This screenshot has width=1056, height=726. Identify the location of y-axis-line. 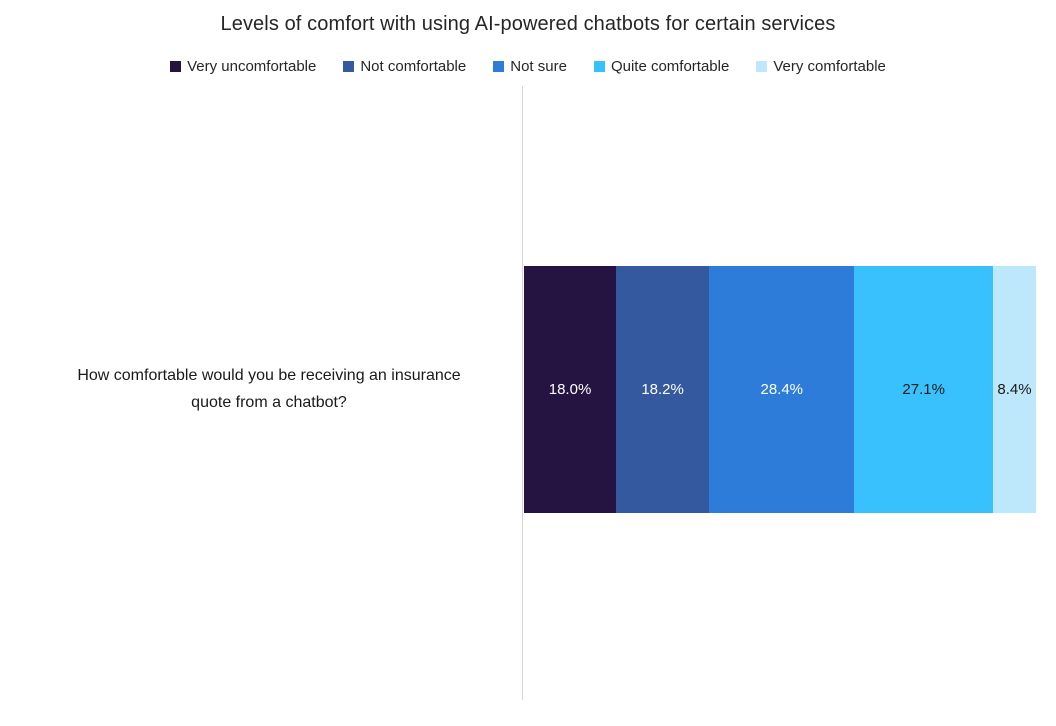
(522, 393).